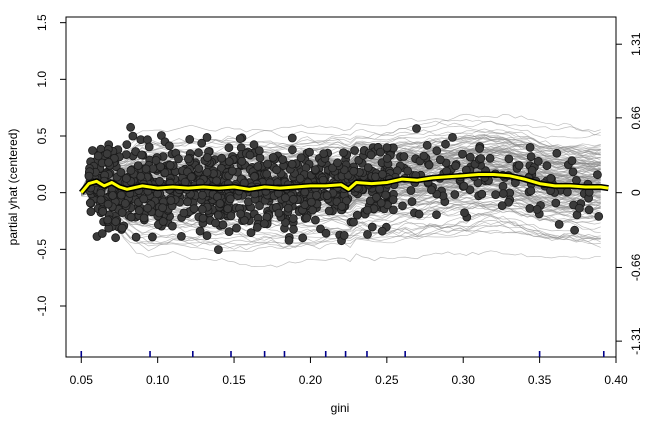 This screenshot has width=647, height=424. Describe the element at coordinates (342, 354) in the screenshot. I see `rug-marks` at that location.